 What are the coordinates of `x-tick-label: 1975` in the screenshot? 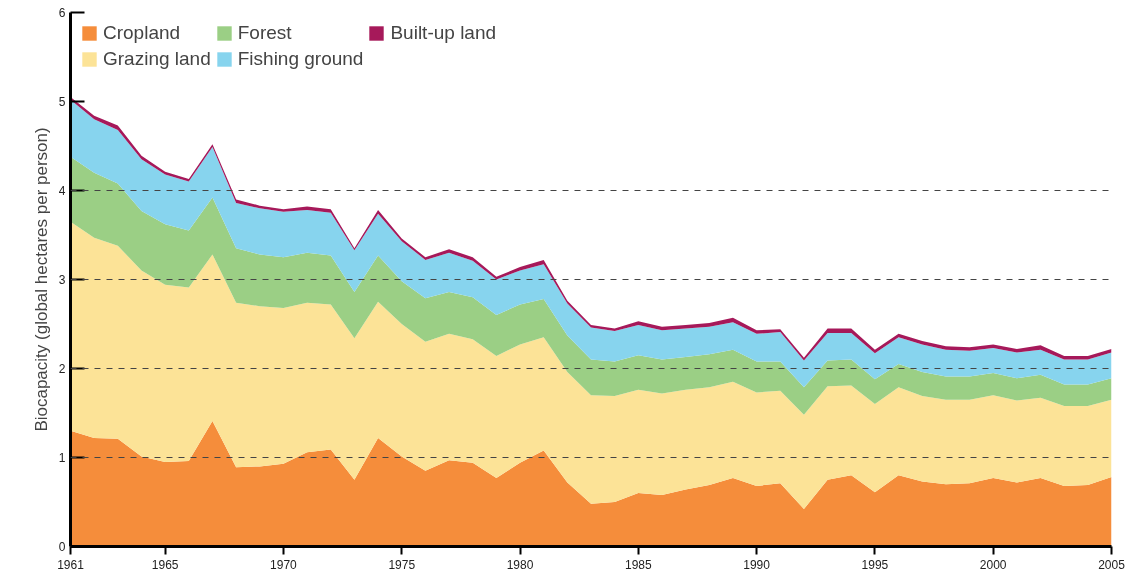 It's located at (402, 564).